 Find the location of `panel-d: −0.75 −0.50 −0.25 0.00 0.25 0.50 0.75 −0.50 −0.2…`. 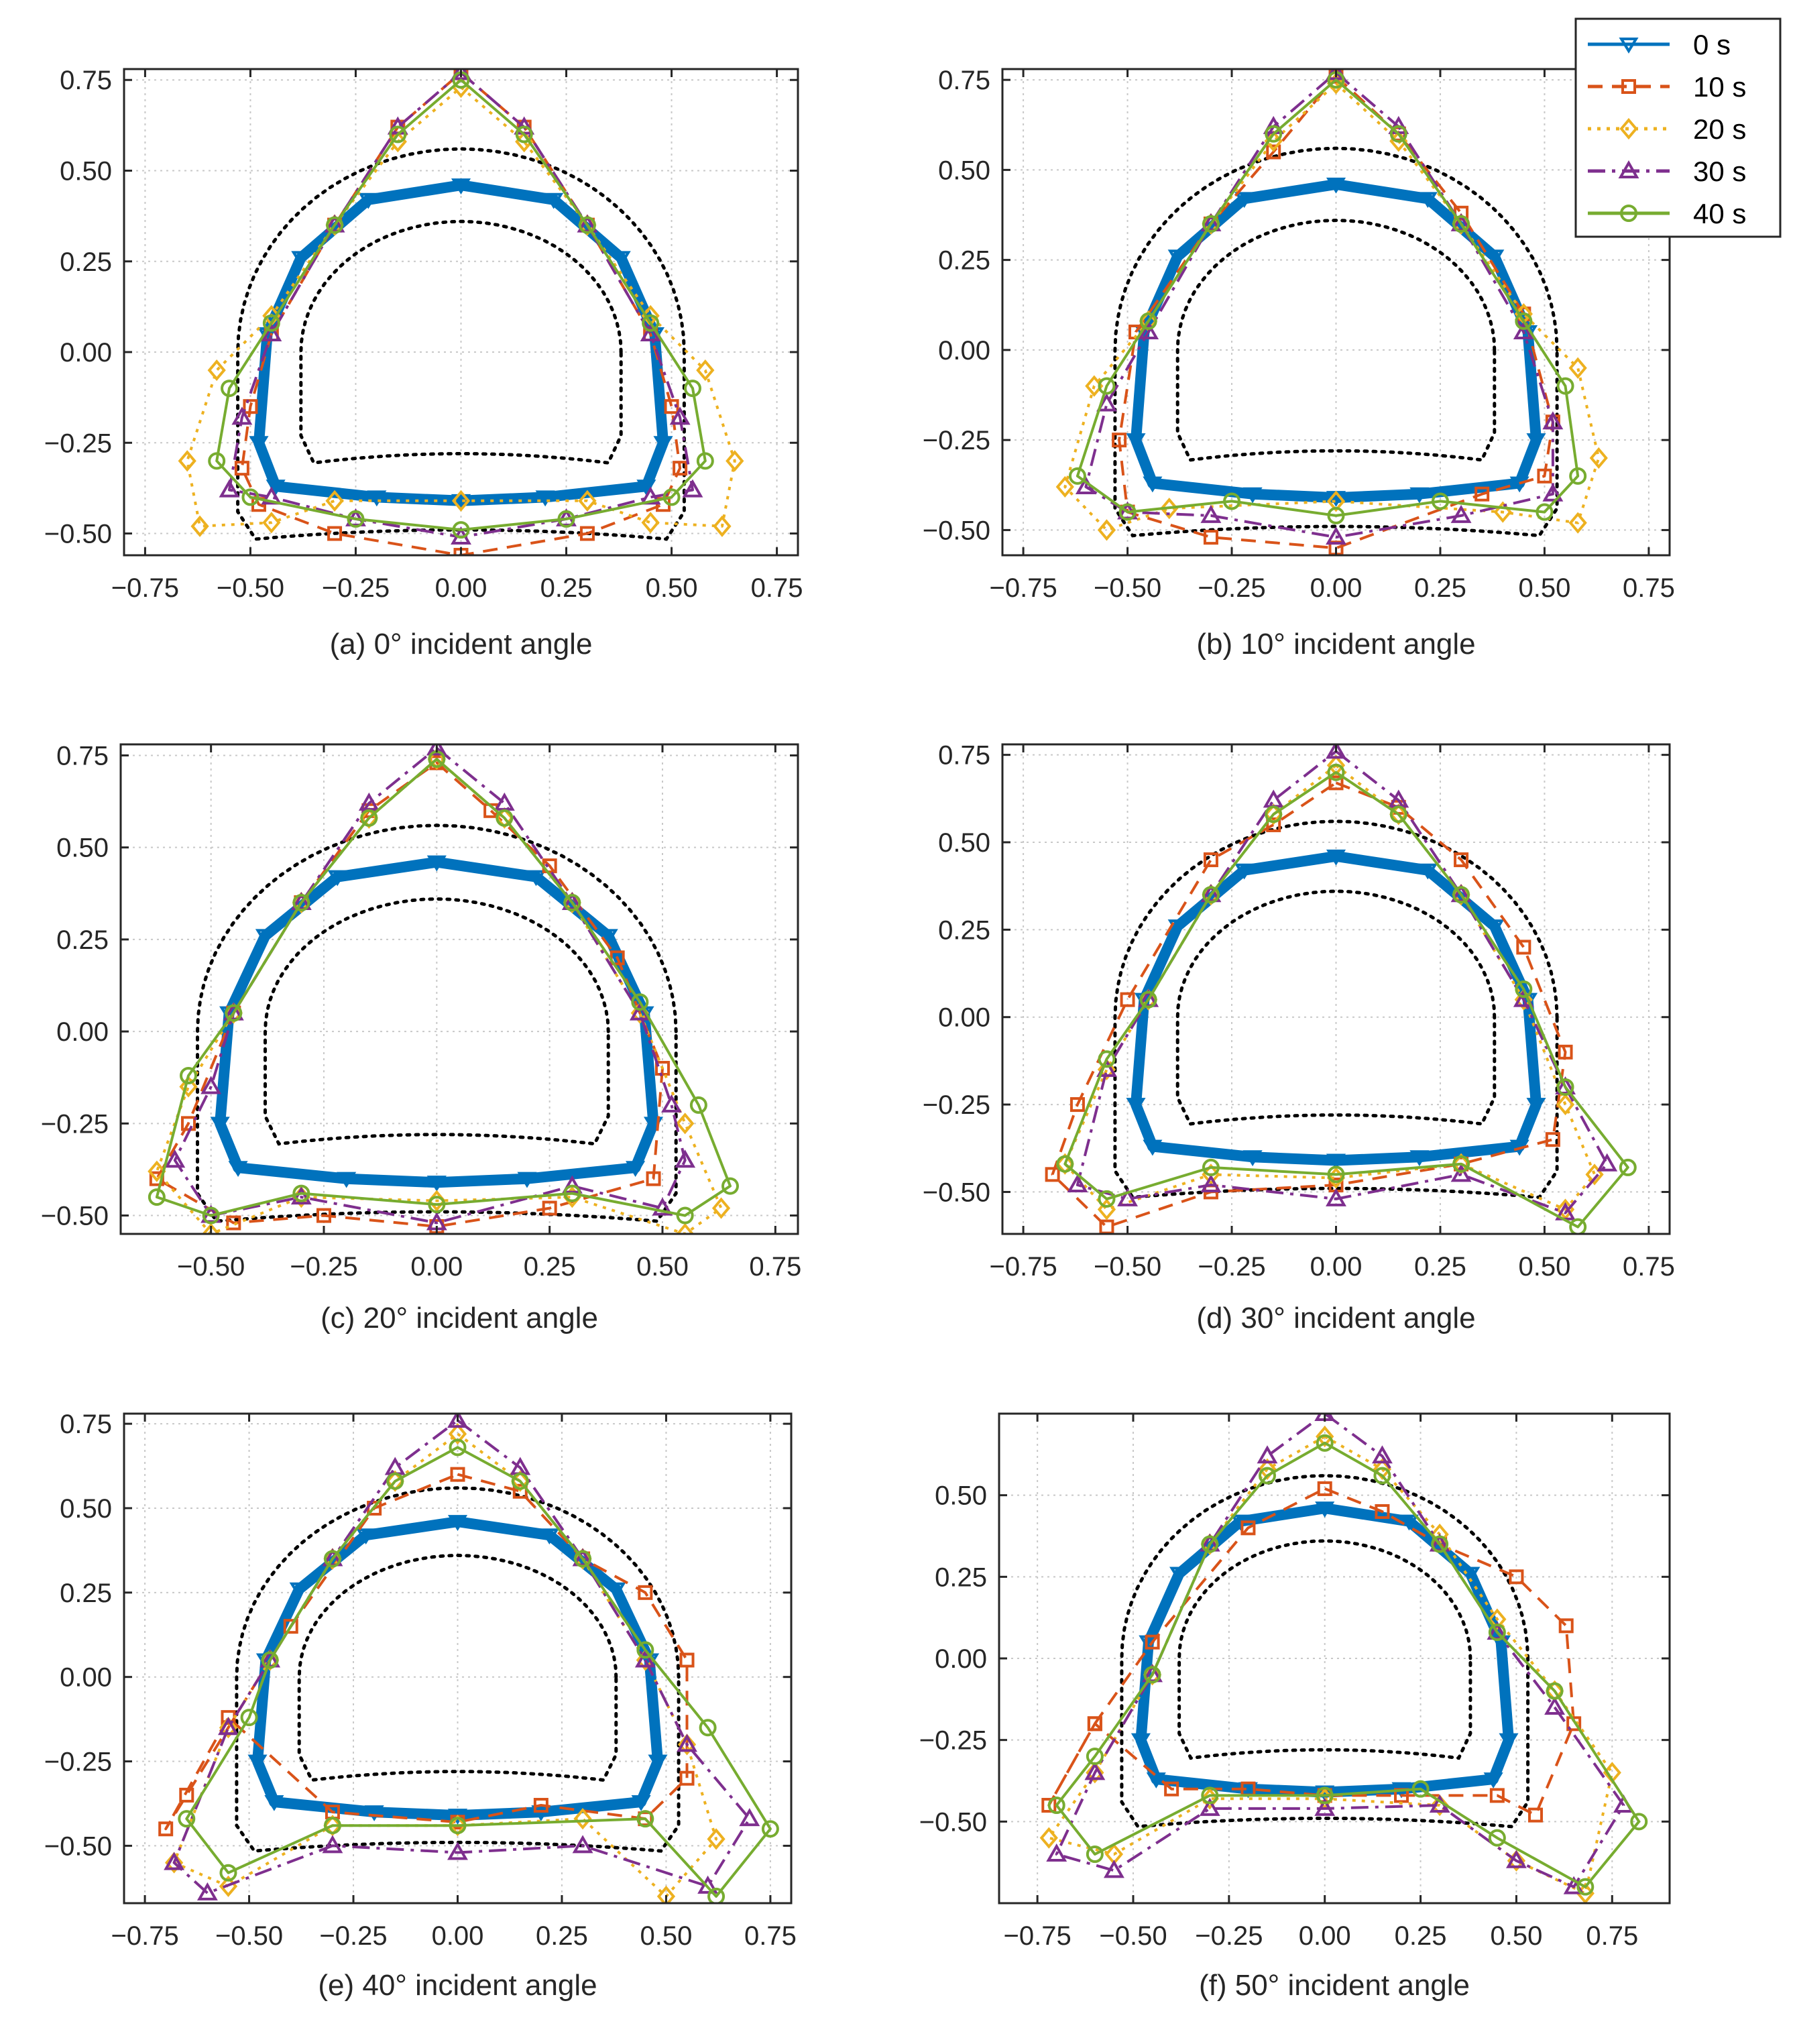

panel-d: −0.75 −0.50 −0.25 0.00 0.25 0.50 0.75 −0.50 −0.2… is located at coordinates (1299, 1038).